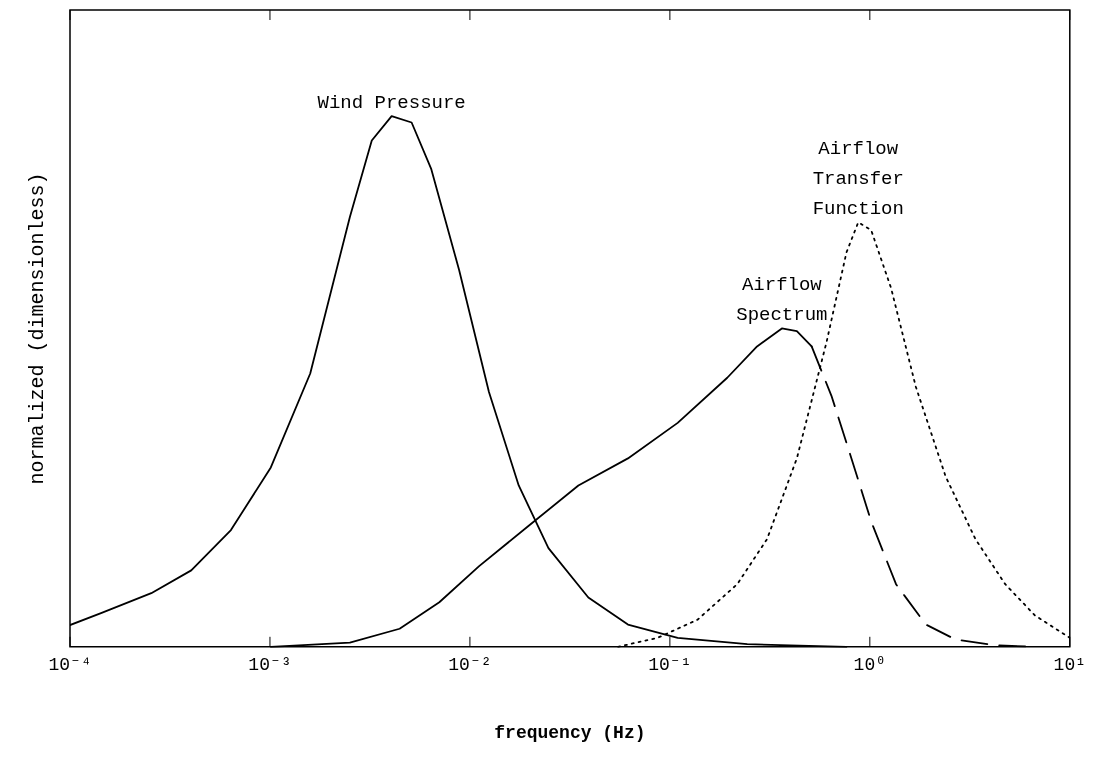 The height and width of the screenshot is (768, 1094). Describe the element at coordinates (70, 665) in the screenshot. I see `x-tick-label: 10⁻⁴` at that location.